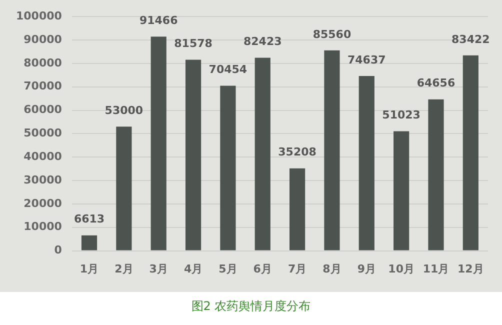 Image resolution: width=502 pixels, height=325 pixels. Describe the element at coordinates (367, 59) in the screenshot. I see `data-label: 74637` at that location.